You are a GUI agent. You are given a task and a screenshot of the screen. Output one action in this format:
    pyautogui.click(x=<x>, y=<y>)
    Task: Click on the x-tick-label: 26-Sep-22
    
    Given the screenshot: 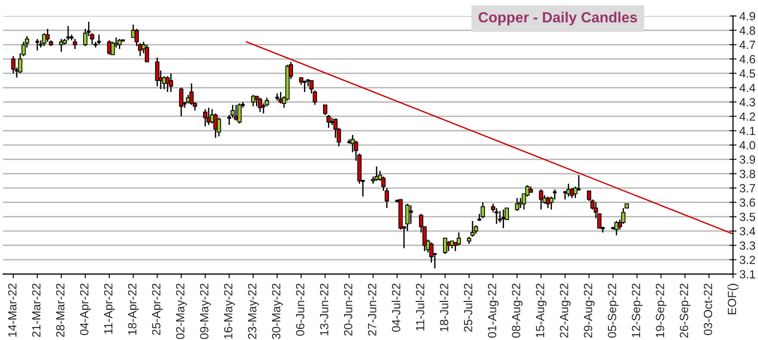 What is the action you would take?
    pyautogui.click(x=685, y=311)
    